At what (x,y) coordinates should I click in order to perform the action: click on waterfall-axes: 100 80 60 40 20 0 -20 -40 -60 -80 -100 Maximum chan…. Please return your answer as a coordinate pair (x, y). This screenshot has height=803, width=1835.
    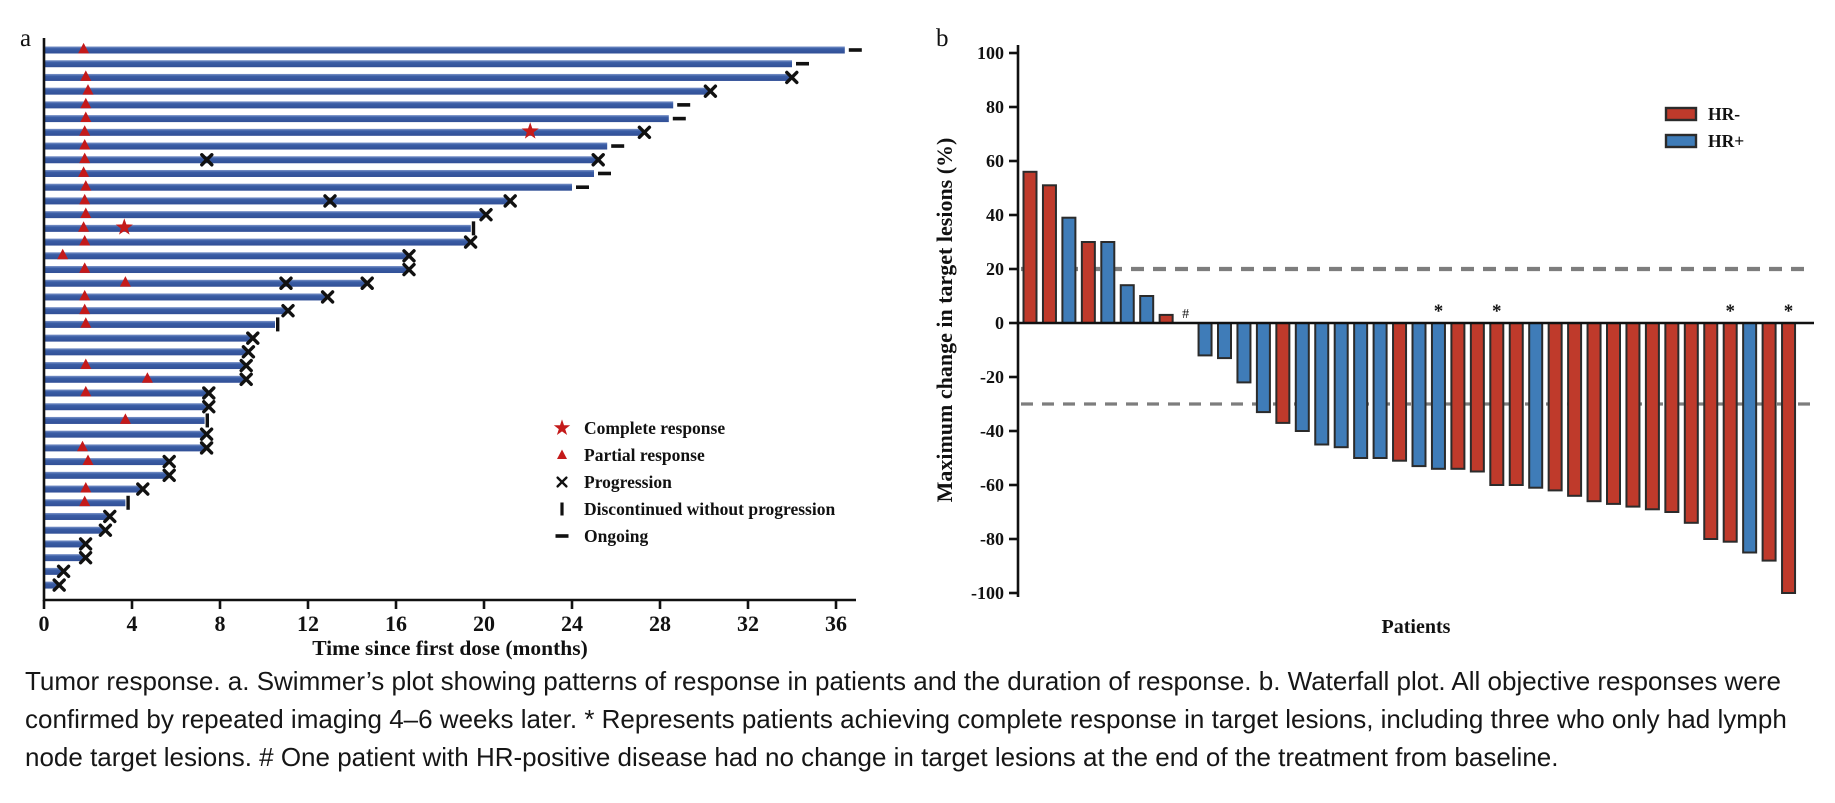
    Looking at the image, I should click on (976, 323).